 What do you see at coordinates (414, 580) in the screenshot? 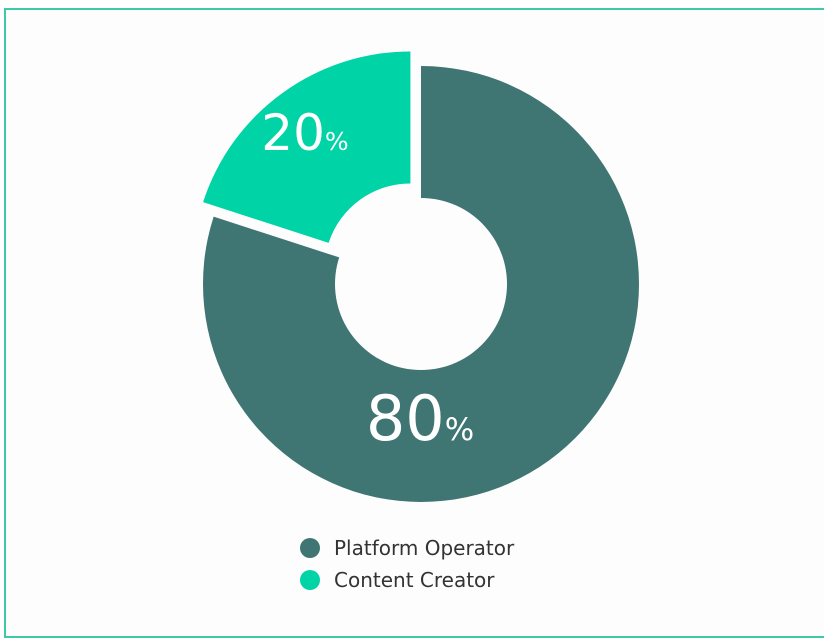
I see `legend-label-content-creator: Content Creator` at bounding box center [414, 580].